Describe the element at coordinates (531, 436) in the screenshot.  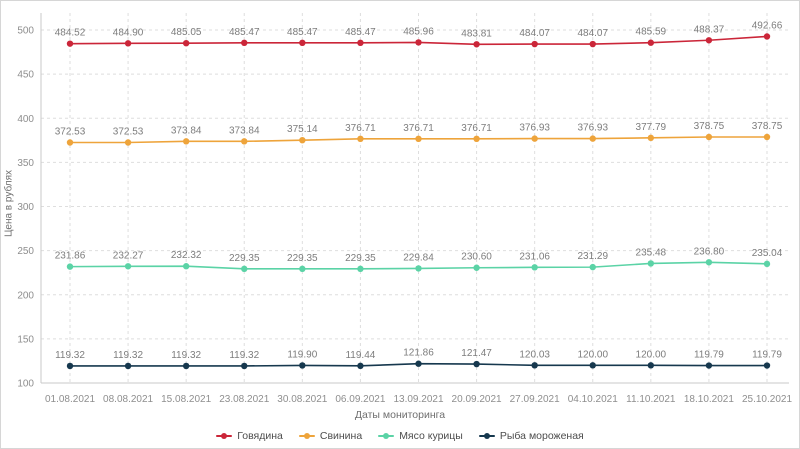
I see `legend-item-fish: Рыба мороженая` at that location.